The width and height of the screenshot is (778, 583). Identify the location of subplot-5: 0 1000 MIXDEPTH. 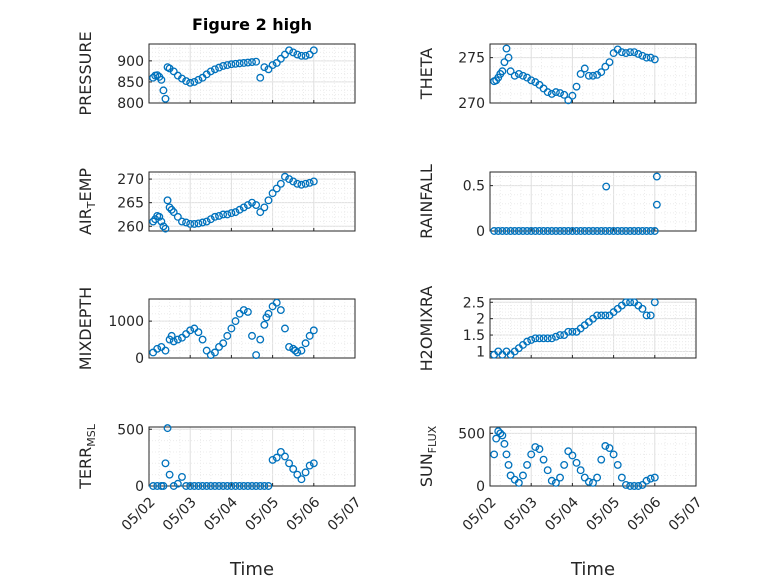
(216, 328).